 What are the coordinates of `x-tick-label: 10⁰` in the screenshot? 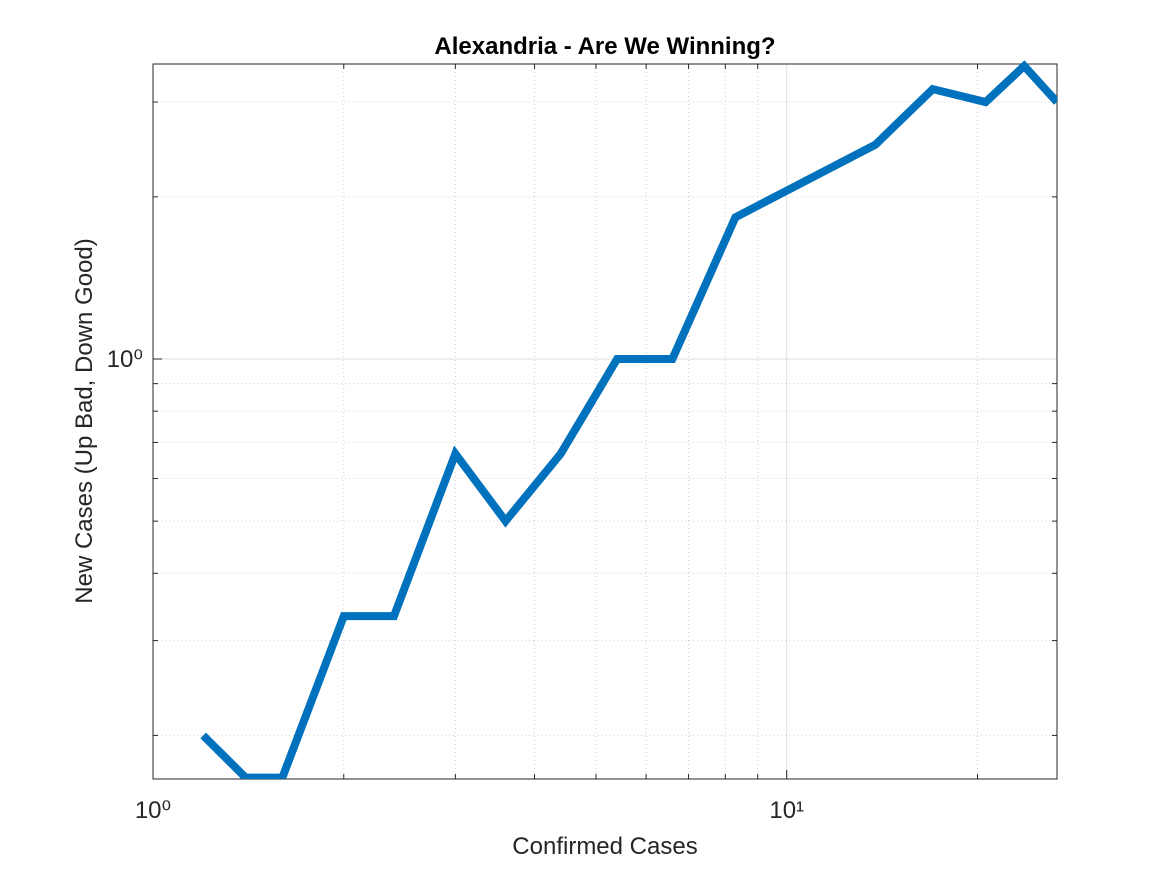 It's located at (153, 810).